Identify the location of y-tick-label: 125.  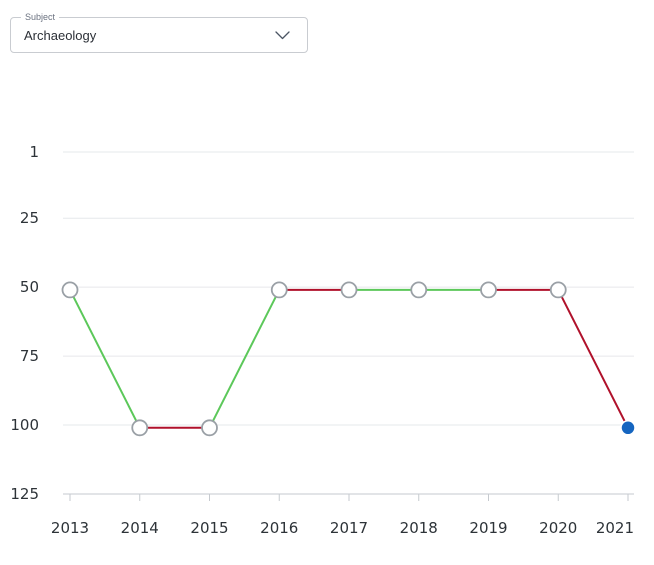
(24, 494).